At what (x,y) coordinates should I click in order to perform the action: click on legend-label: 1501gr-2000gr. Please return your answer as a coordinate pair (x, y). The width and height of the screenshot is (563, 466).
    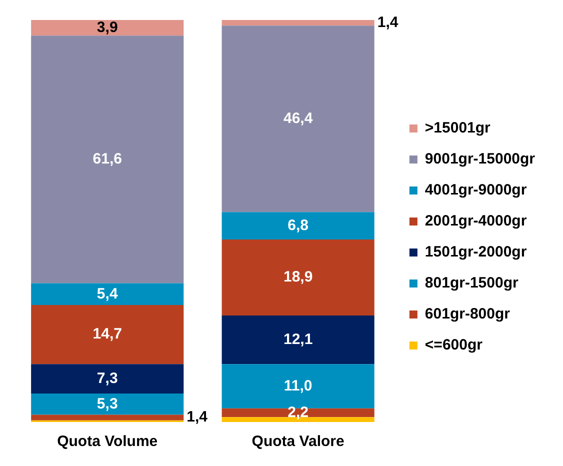
    Looking at the image, I should click on (475, 252).